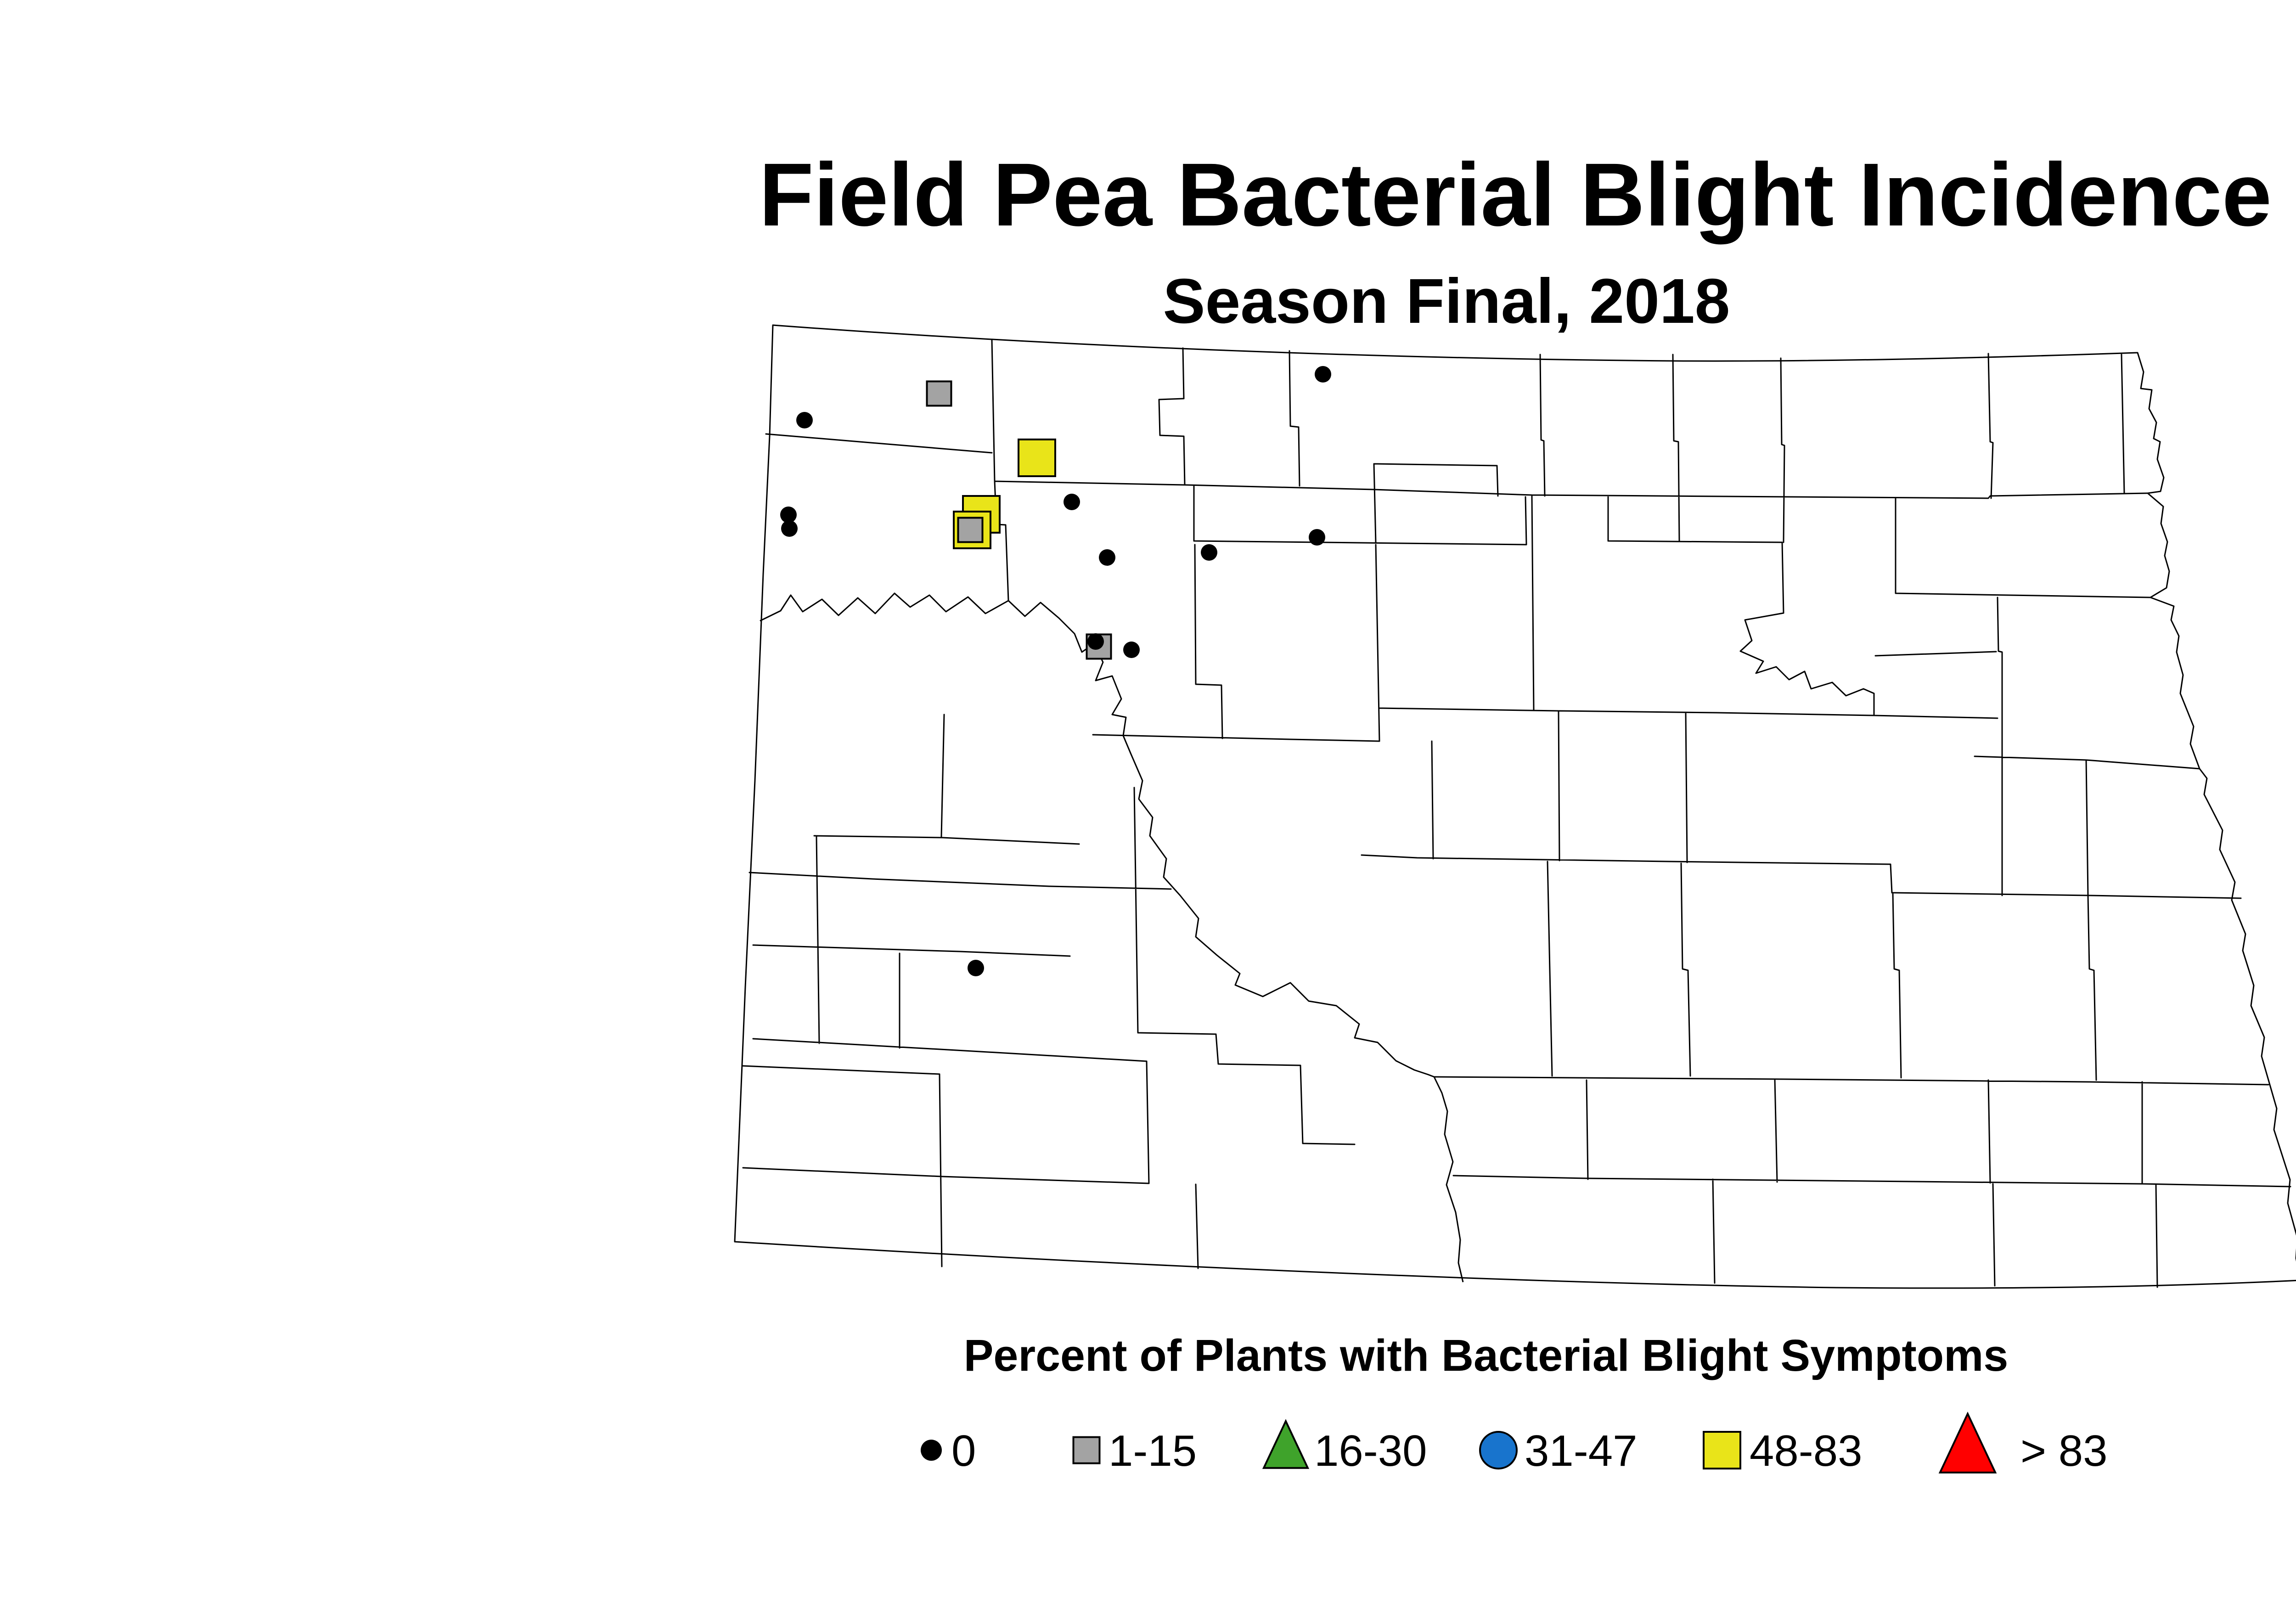 Image resolution: width=2296 pixels, height=1610 pixels. Describe the element at coordinates (963, 1450) in the screenshot. I see `legend-label: 0` at that location.